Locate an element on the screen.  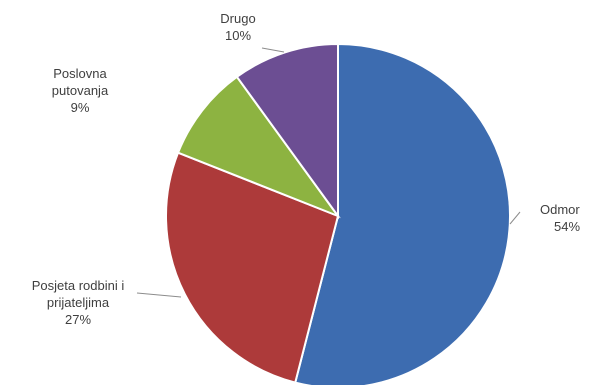
slice-name-label: prijateljima is located at coordinates (78, 302).